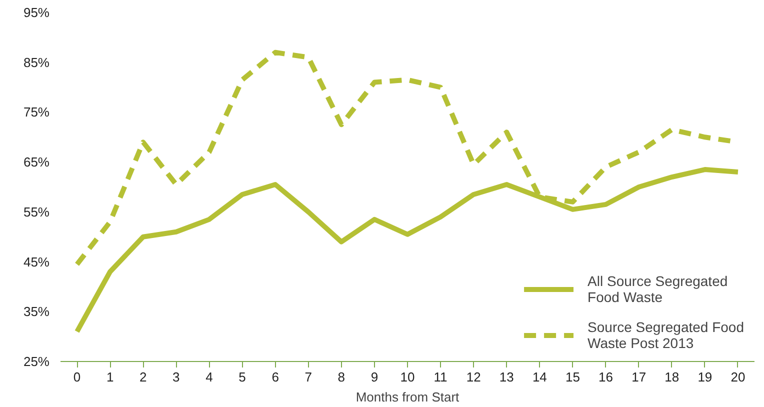 The width and height of the screenshot is (764, 407). What do you see at coordinates (36, 162) in the screenshot?
I see `y-tick-label: 65%` at bounding box center [36, 162].